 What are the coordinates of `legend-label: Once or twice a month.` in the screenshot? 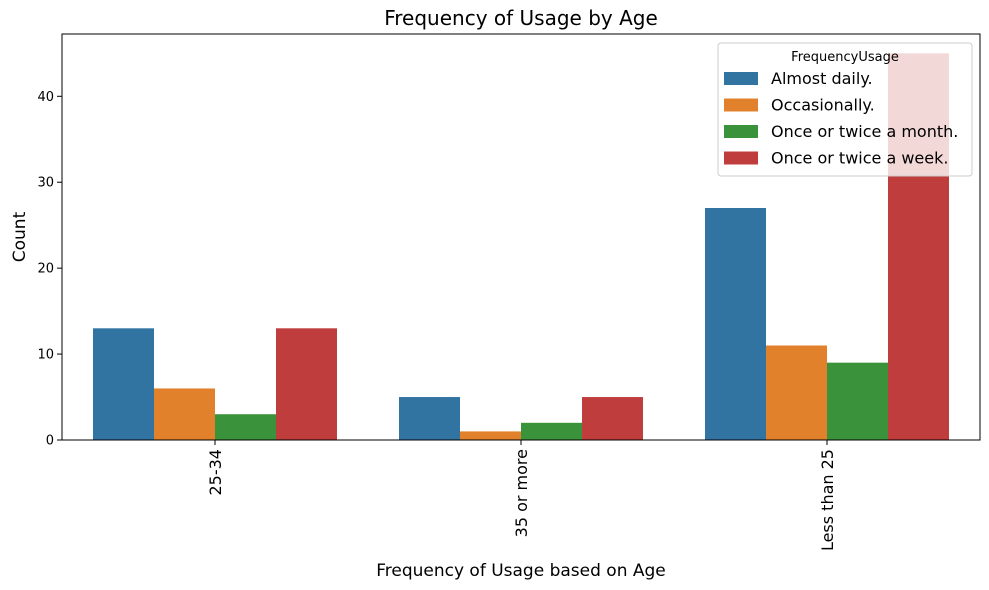 It's located at (864, 131).